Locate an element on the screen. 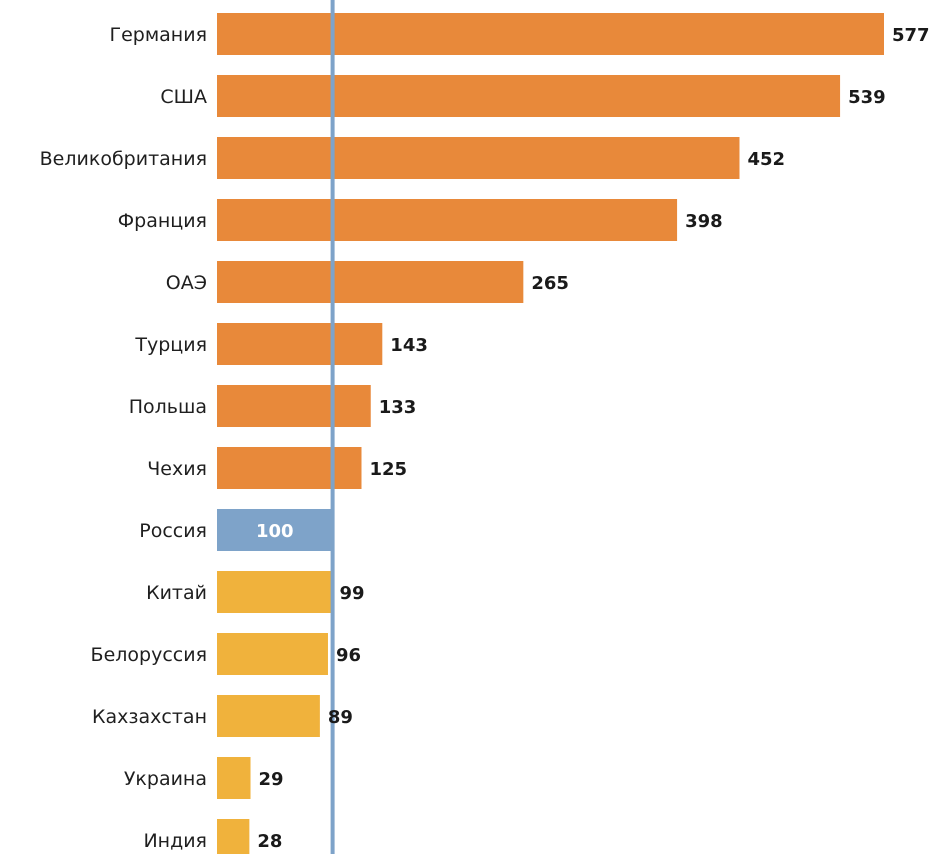 The image size is (935, 854). category-label: Кахзахстан is located at coordinates (149, 717).